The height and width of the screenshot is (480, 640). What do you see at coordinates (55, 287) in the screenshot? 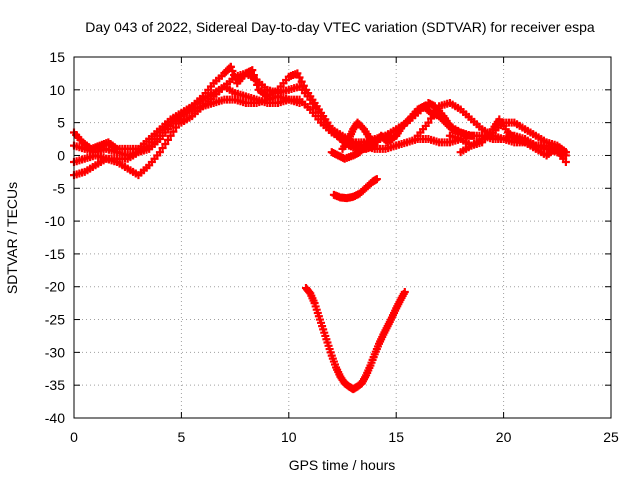
I see `y-tick-label: -20` at bounding box center [55, 287].